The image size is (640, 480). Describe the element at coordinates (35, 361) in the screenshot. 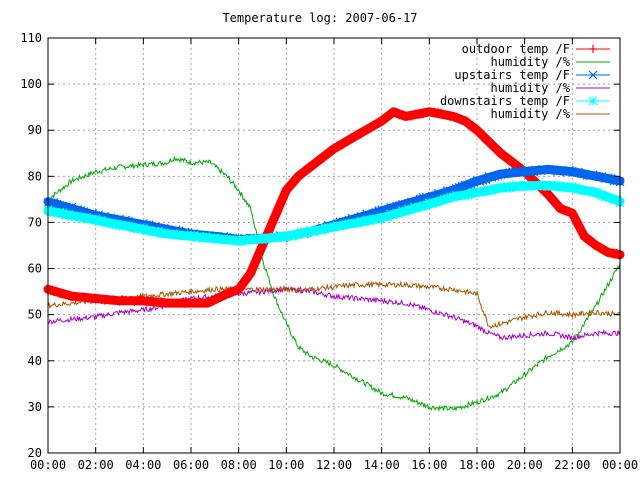

I see `y-tick-label: 40` at that location.